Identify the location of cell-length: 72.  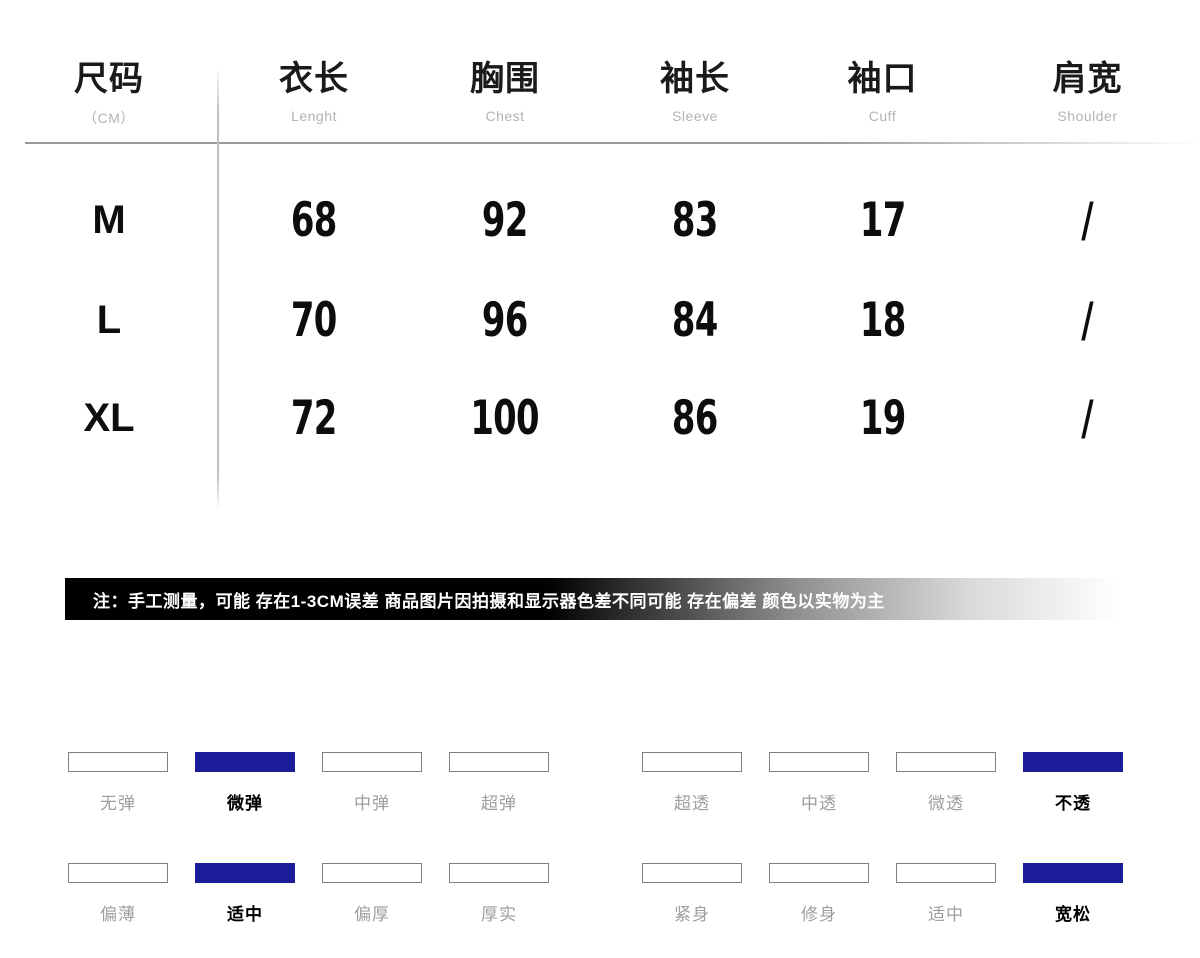
(314, 418).